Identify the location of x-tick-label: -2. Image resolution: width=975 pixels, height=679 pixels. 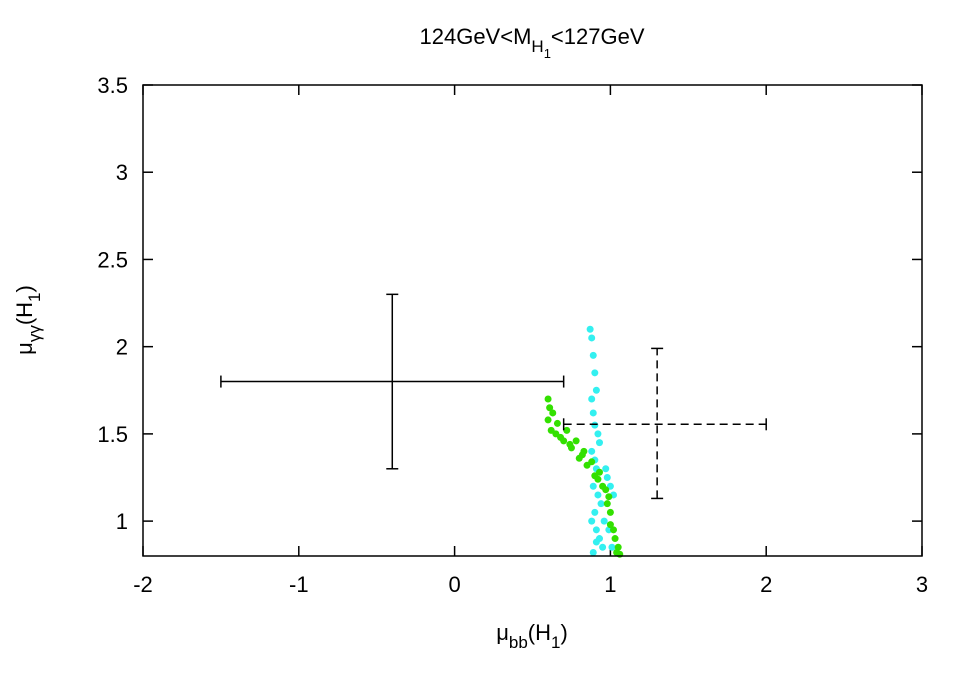
(143, 584).